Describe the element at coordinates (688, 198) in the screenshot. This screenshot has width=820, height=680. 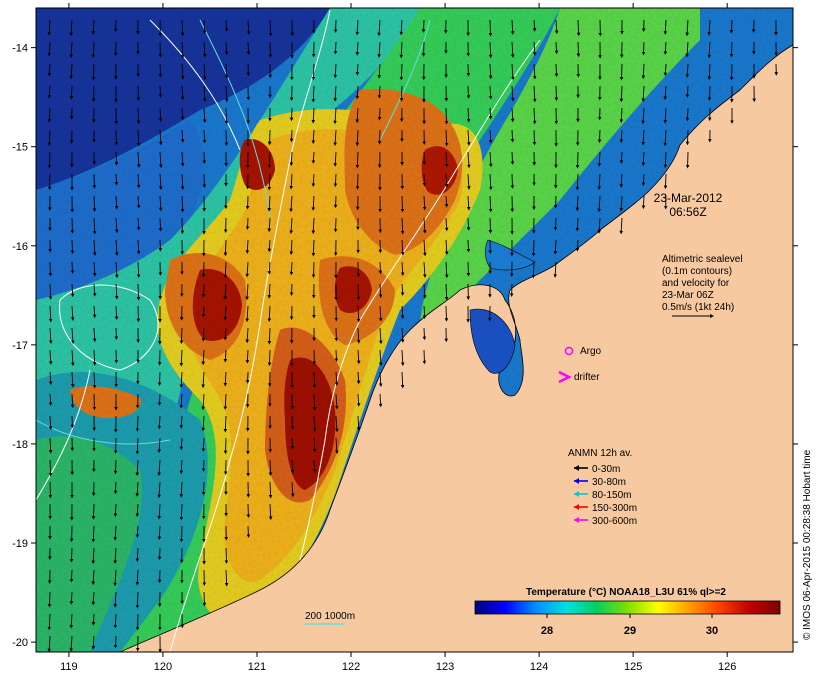
I see `date-label: 23-Mar-2012` at that location.